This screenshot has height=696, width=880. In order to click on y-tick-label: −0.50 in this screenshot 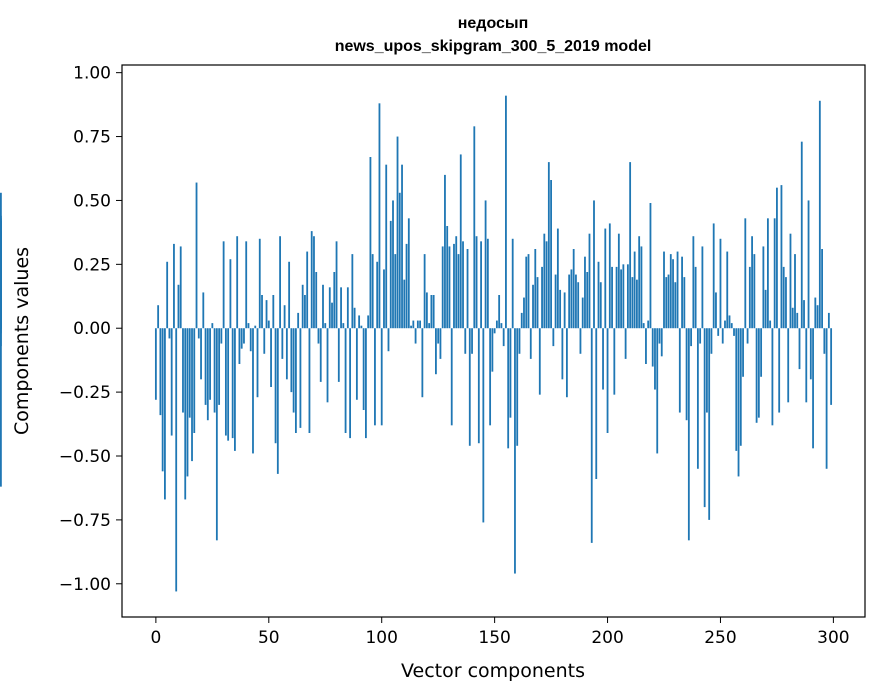, I will do `click(85, 457)`.